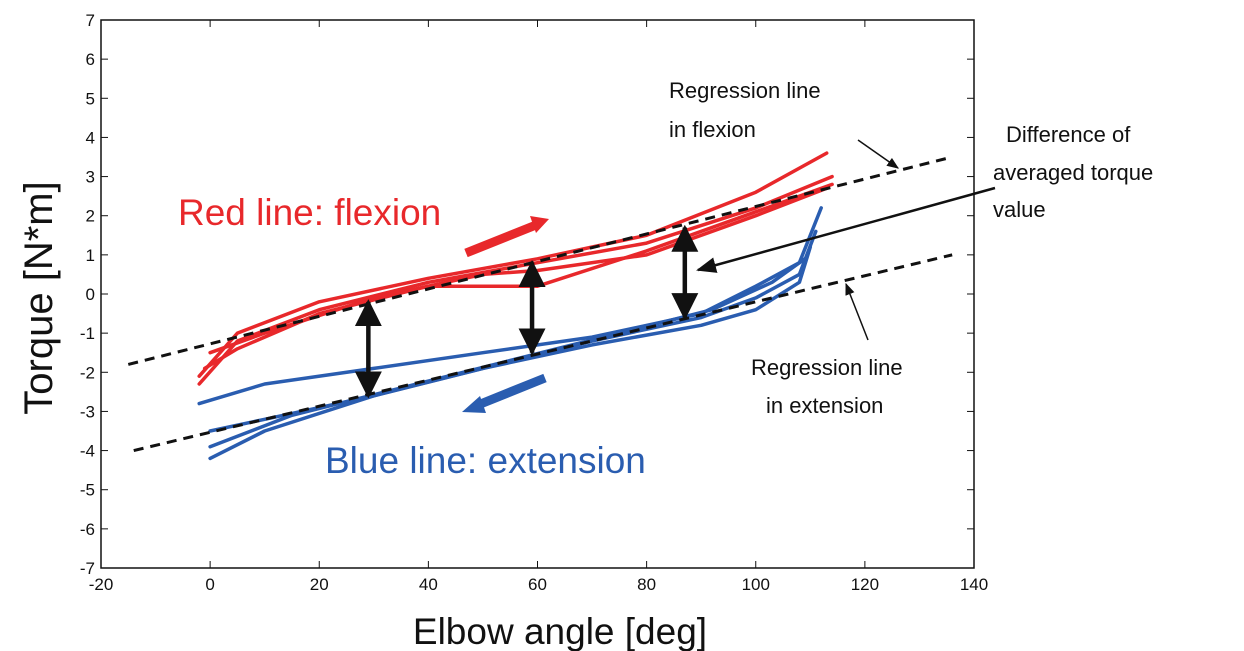 Image resolution: width=1244 pixels, height=651 pixels. What do you see at coordinates (526, 311) in the screenshot?
I see `difference-arrows` at bounding box center [526, 311].